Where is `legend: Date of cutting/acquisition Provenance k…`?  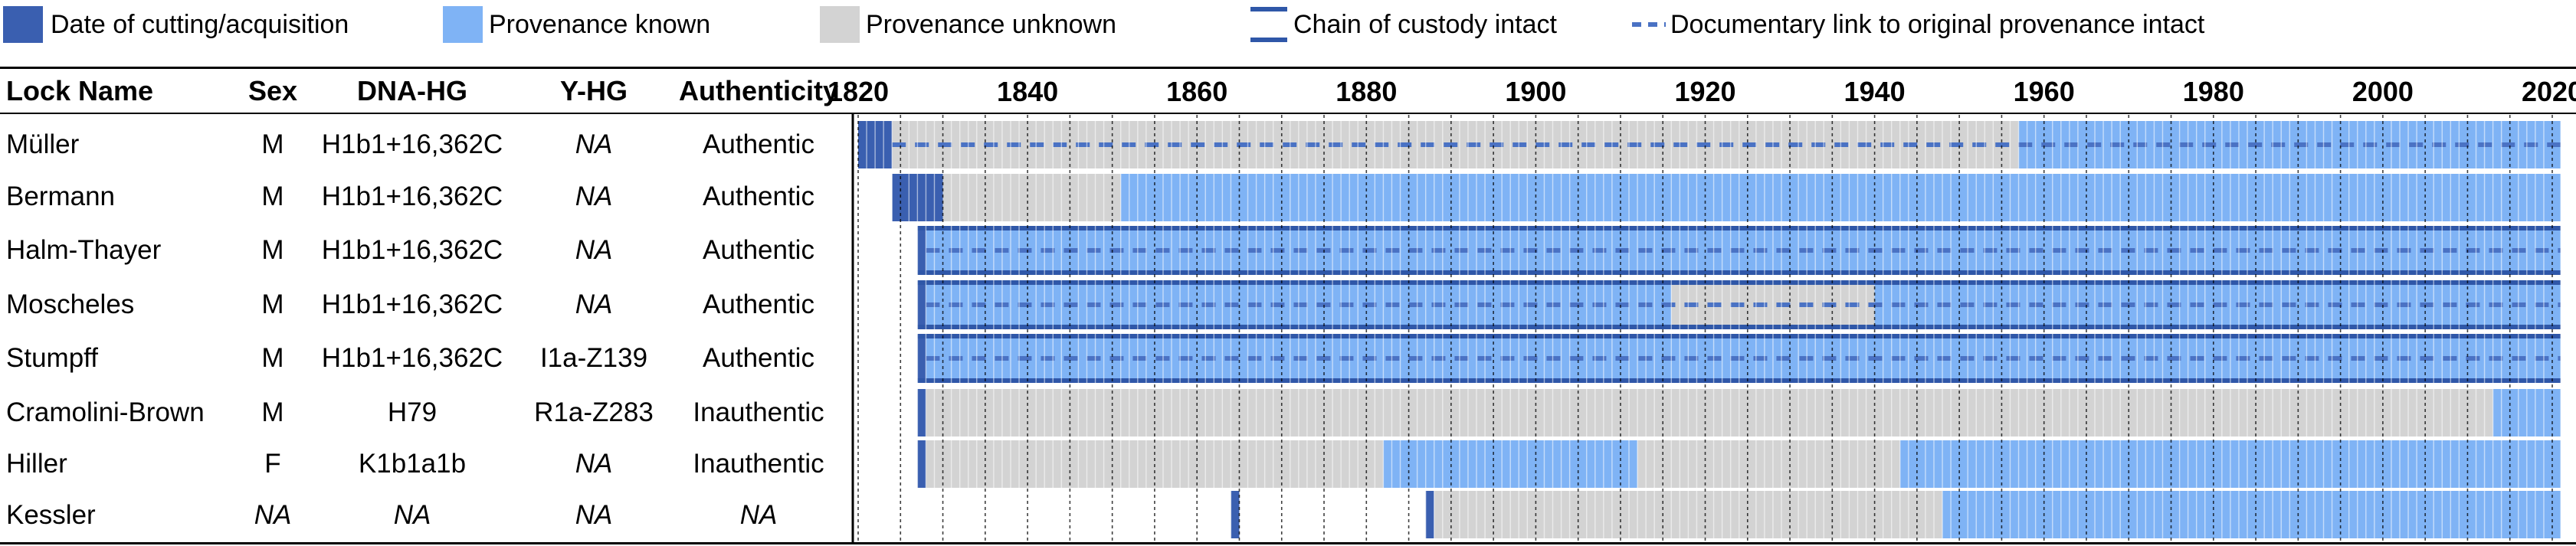 legend: Date of cutting/acquisition Provenance k… is located at coordinates (1288, 25).